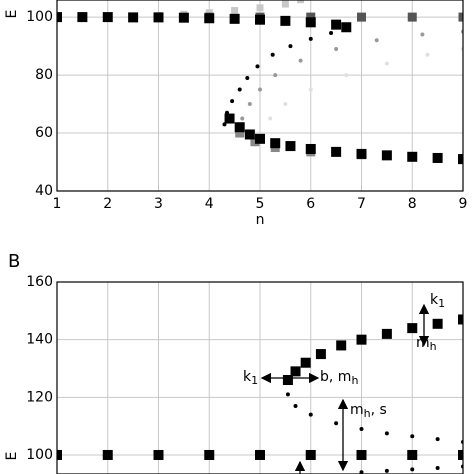 The width and height of the screenshot is (474, 474). Describe the element at coordinates (107, 204) in the screenshot. I see `x-tick-label: 2` at that location.